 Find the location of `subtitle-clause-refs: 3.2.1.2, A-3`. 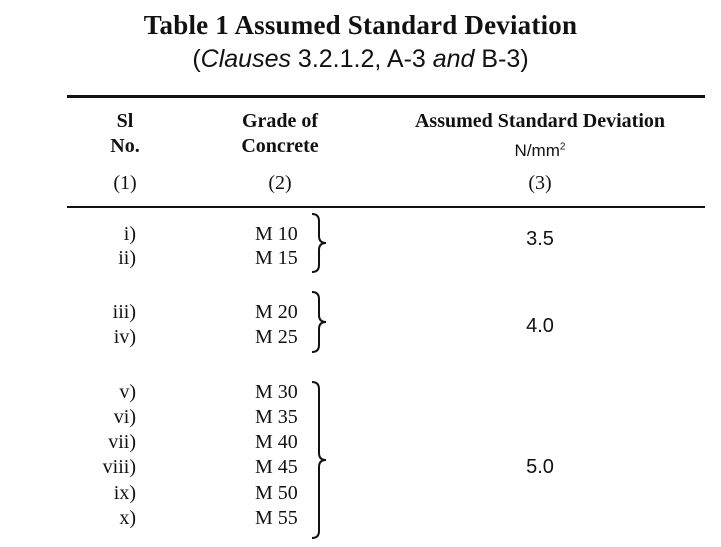

subtitle-clause-refs: 3.2.1.2, A-3 is located at coordinates (361, 59).